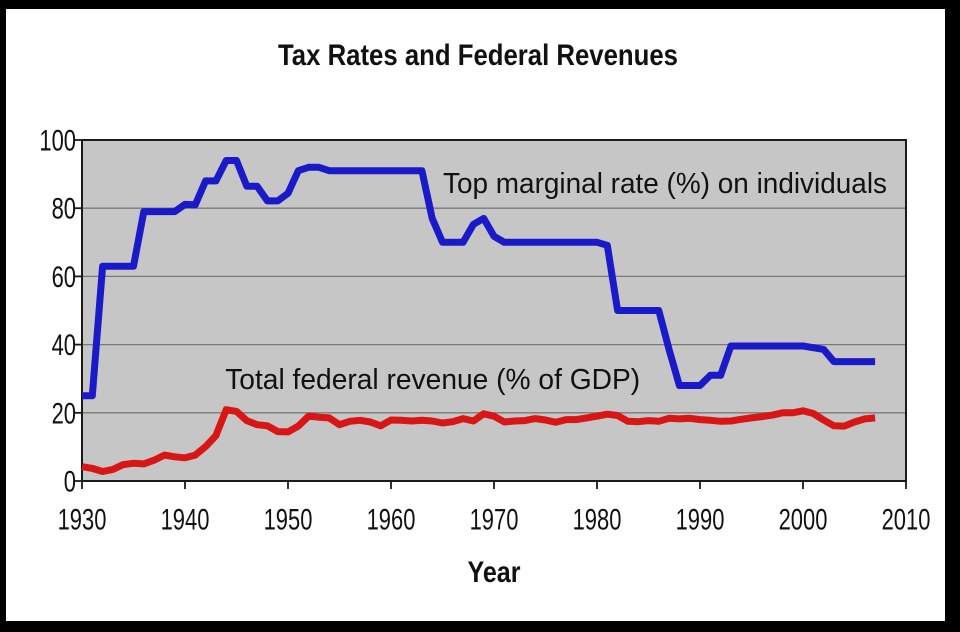 This screenshot has width=960, height=632. Describe the element at coordinates (57, 312) in the screenshot. I see `y-tick-labels: 0 20 40 60 80 100` at that location.